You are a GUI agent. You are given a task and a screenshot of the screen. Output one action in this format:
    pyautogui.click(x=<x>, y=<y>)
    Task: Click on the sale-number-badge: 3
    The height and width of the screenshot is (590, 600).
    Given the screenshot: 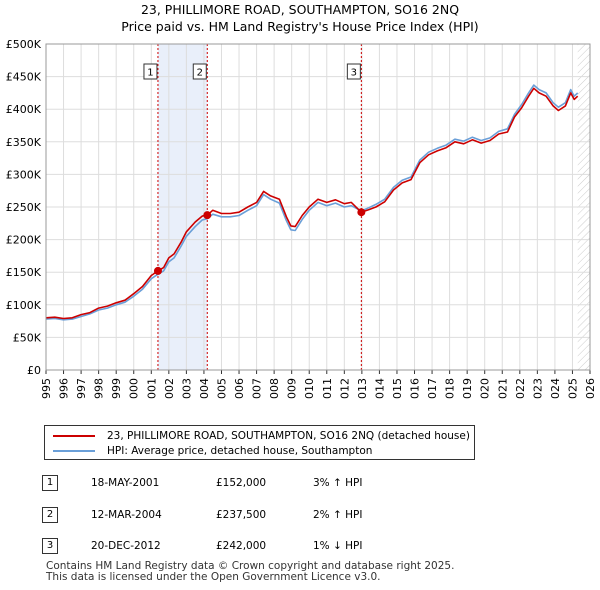 What is the action you would take?
    pyautogui.click(x=50, y=546)
    